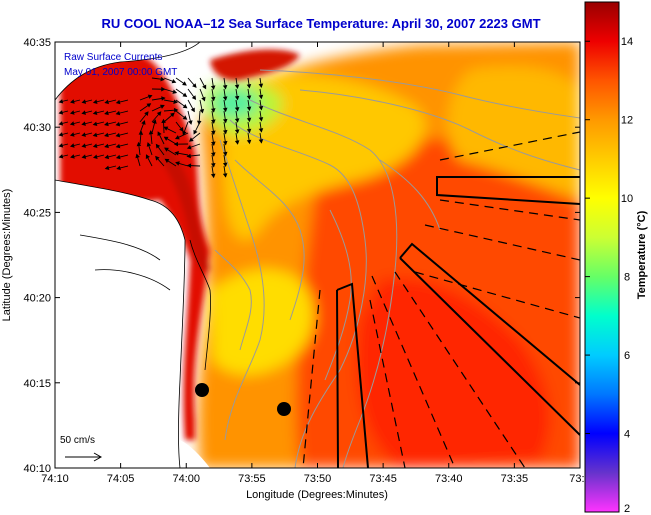  I want to click on x-tick-label: 73:35, so click(515, 479).